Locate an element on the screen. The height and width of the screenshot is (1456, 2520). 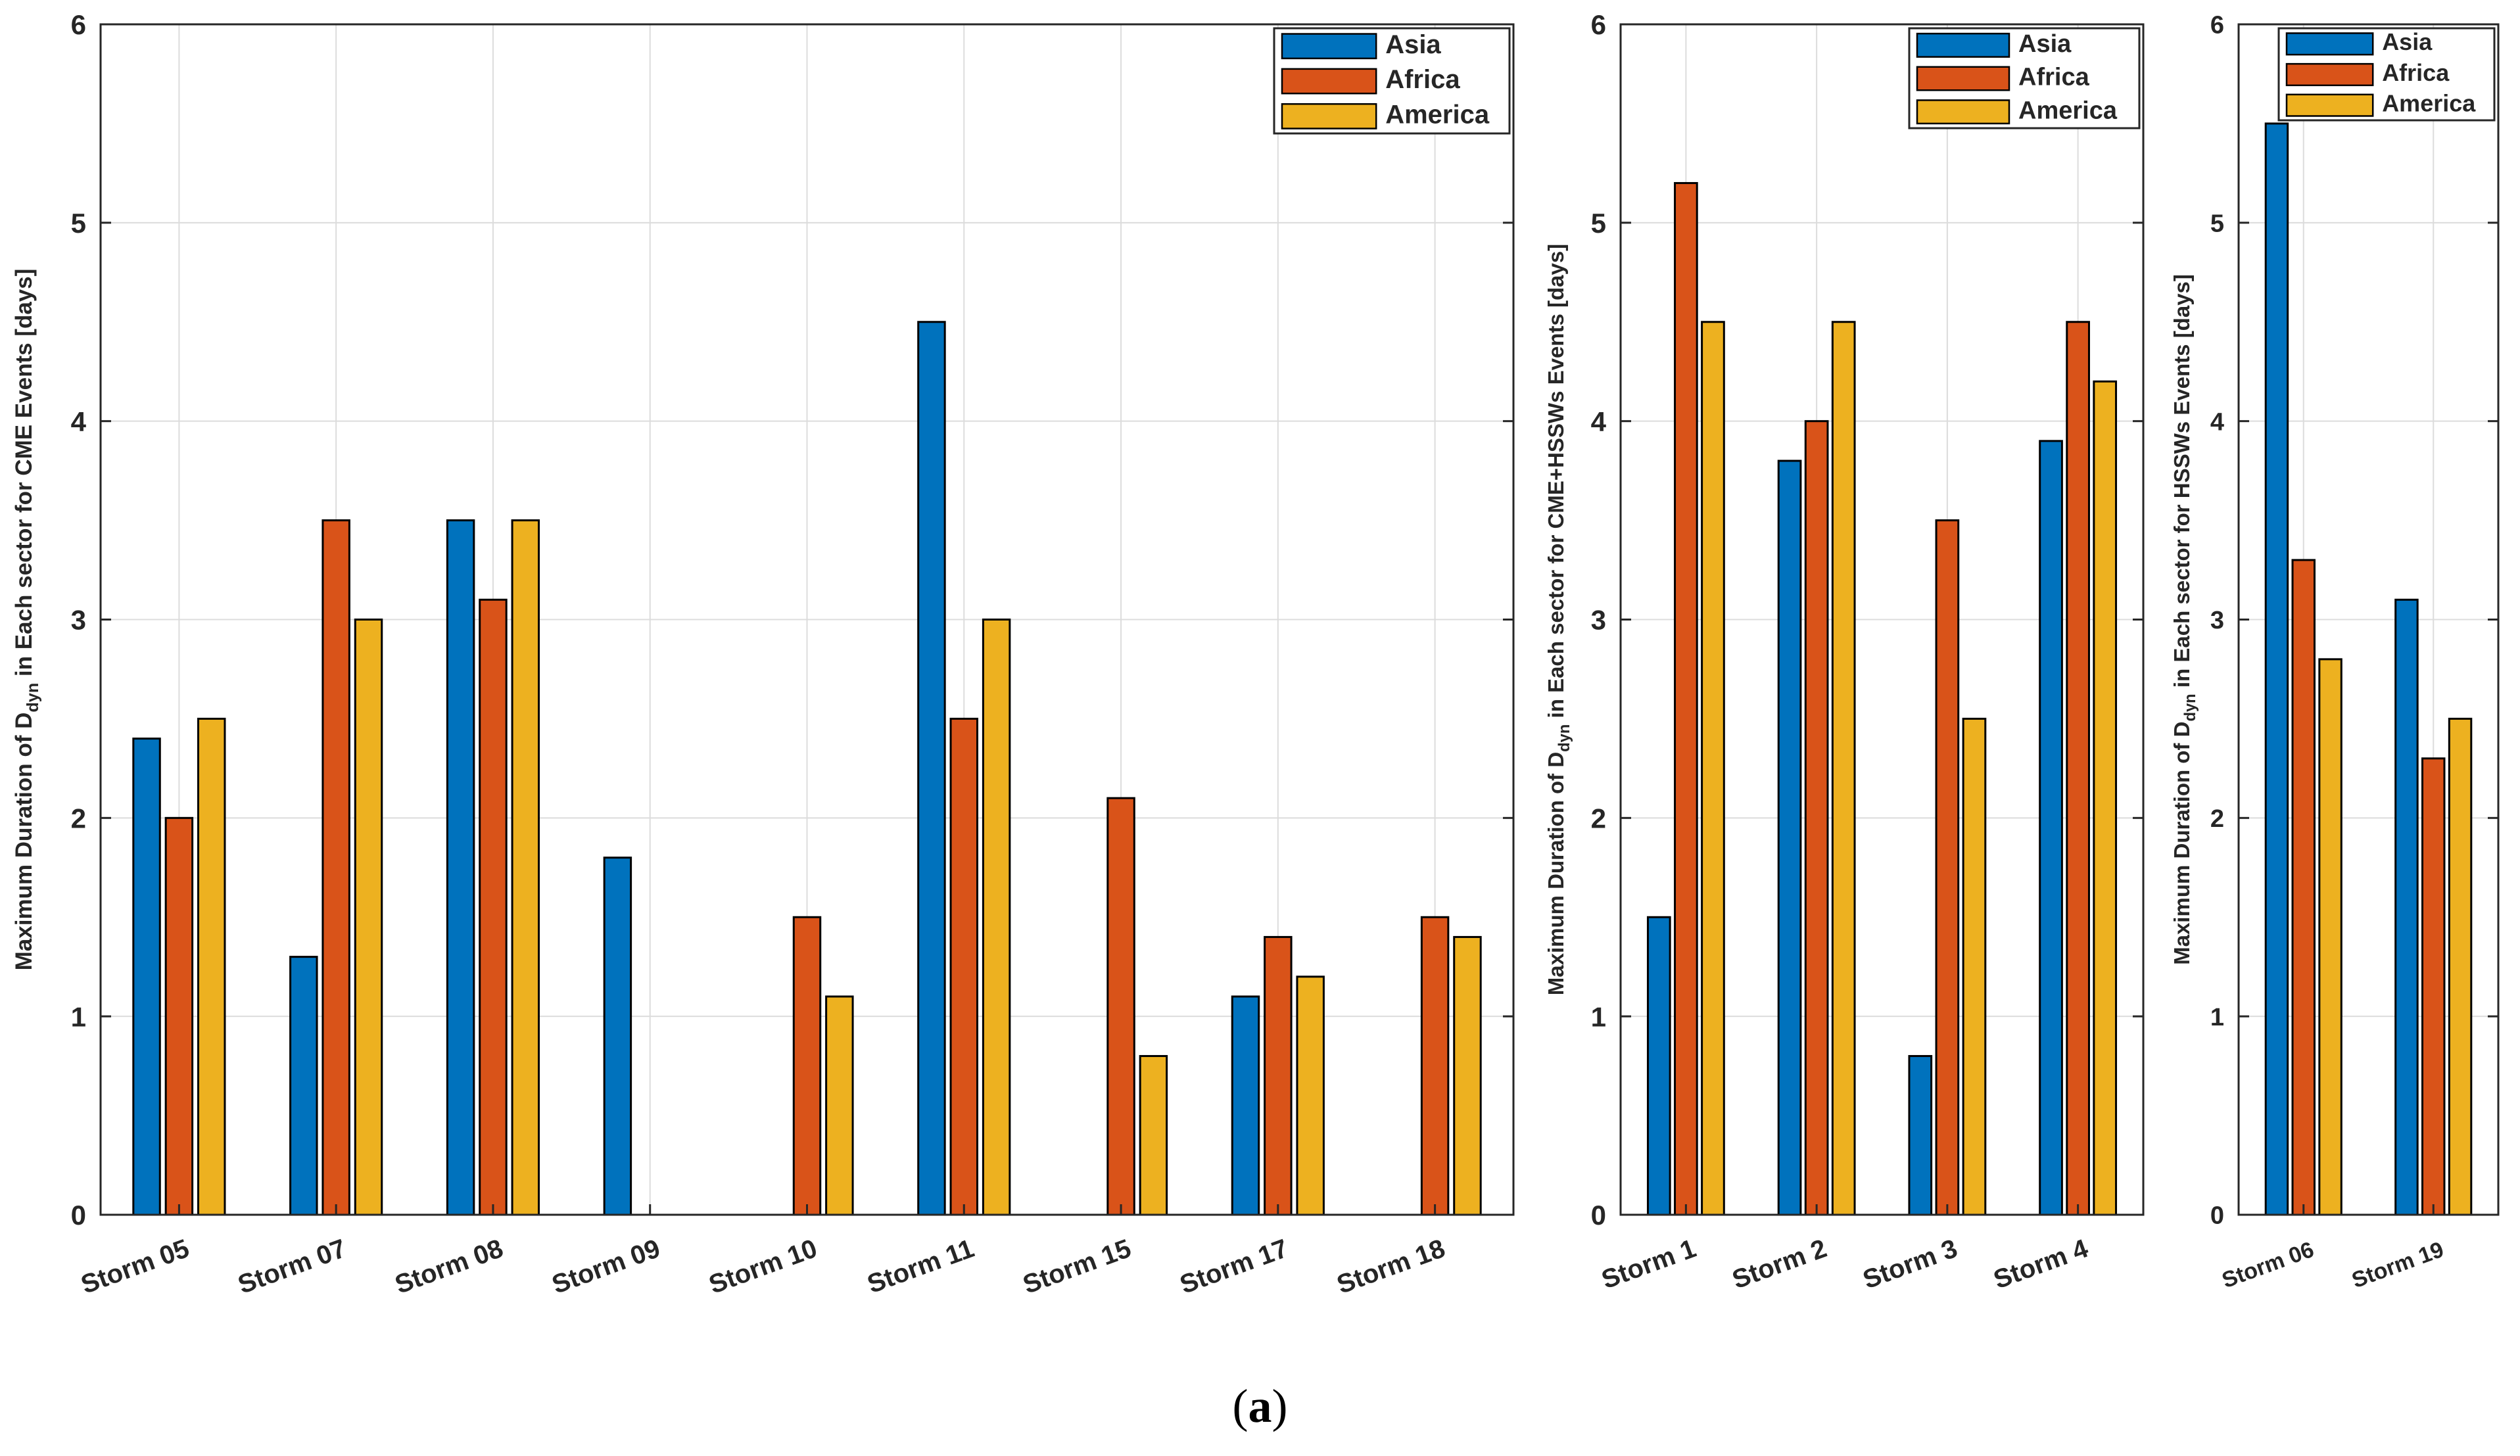
caption-close: ) is located at coordinates (1280, 1406).